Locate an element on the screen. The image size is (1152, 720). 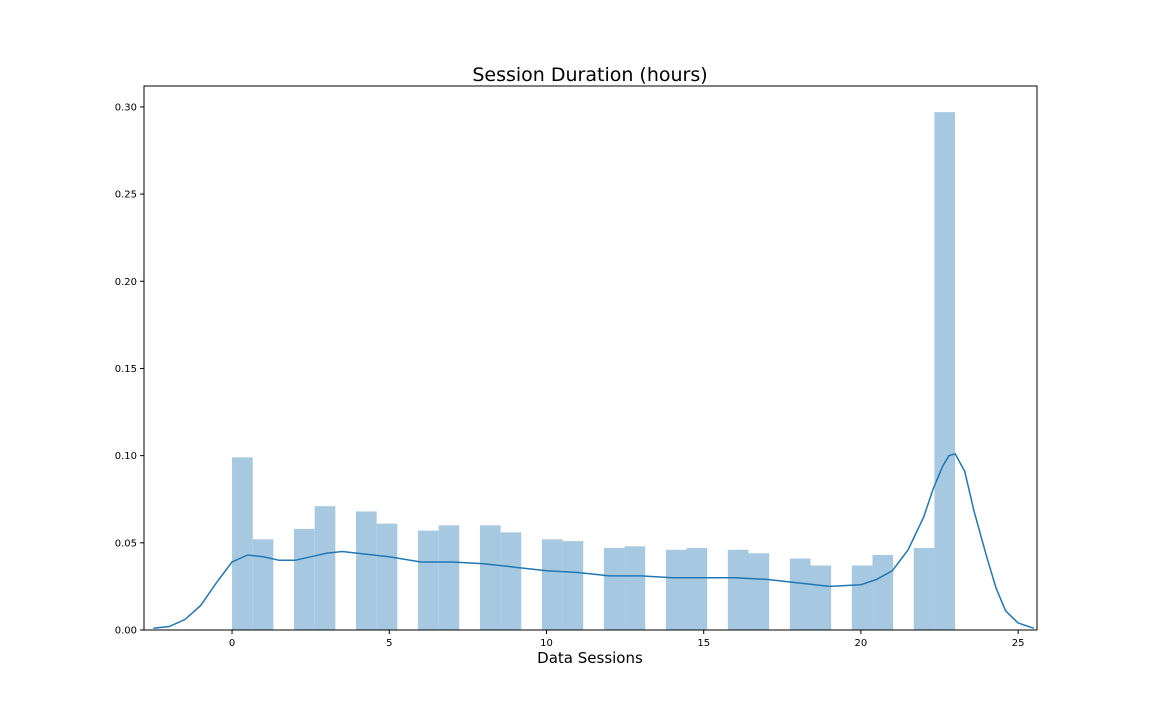
x-tick-label: 10 is located at coordinates (546, 643).